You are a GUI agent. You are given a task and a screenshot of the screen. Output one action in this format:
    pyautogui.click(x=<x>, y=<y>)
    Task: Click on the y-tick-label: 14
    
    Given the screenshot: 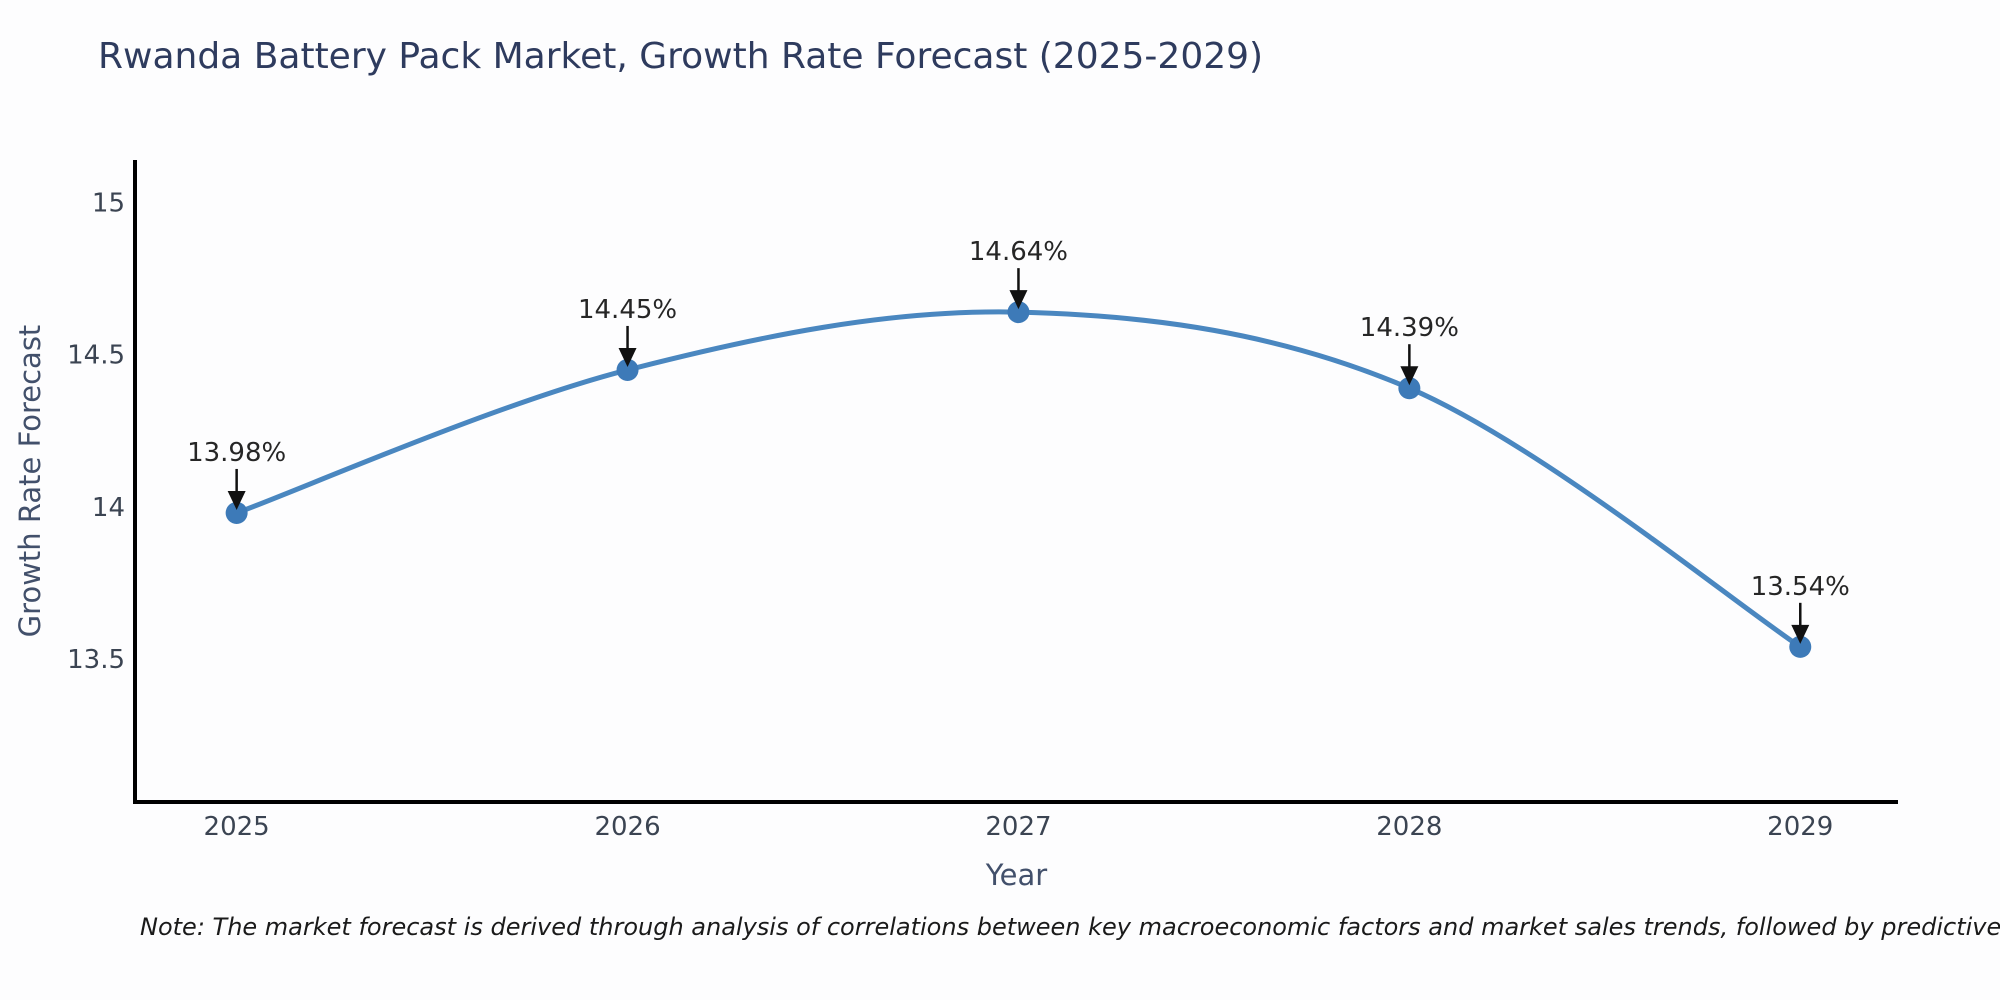 What is the action you would take?
    pyautogui.click(x=108, y=508)
    